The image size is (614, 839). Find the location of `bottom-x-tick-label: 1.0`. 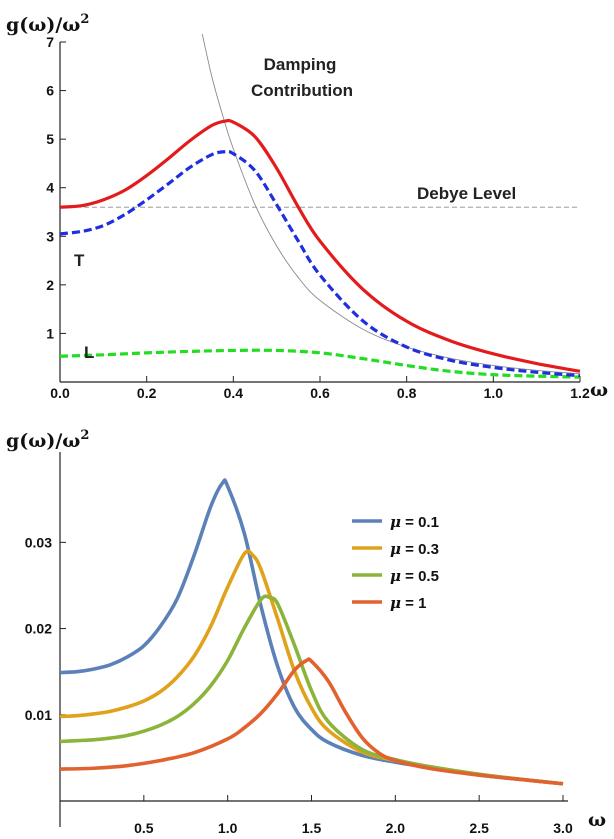

bottom-x-tick-label: 1.0 is located at coordinates (228, 828).